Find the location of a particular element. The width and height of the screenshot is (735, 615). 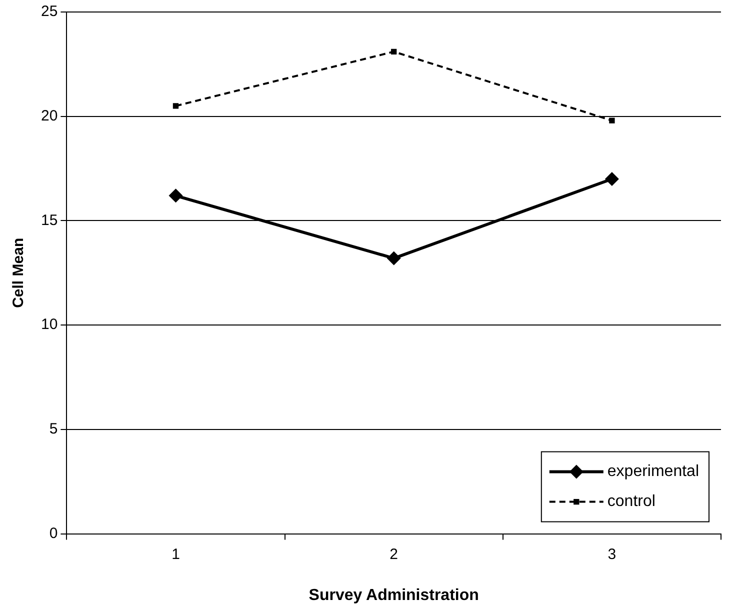

y-tick-label: 10 is located at coordinates (49, 325).